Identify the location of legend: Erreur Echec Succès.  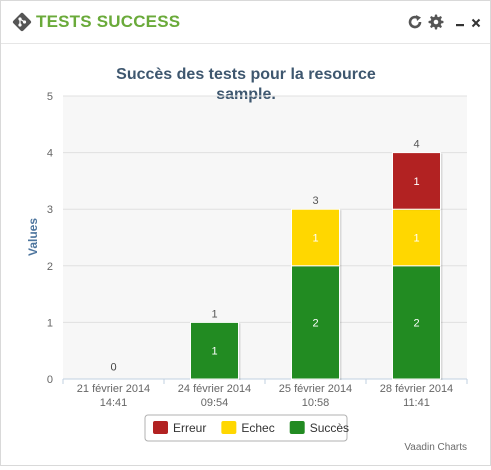
(251, 428).